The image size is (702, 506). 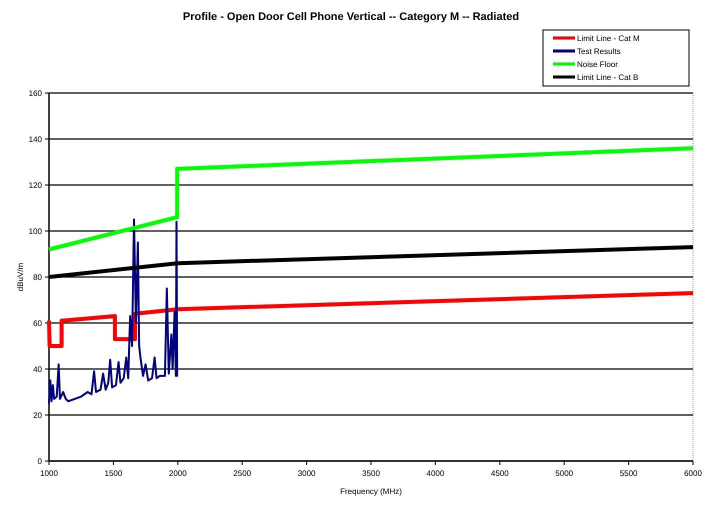 What do you see at coordinates (40, 461) in the screenshot?
I see `y-tick-label: 0` at bounding box center [40, 461].